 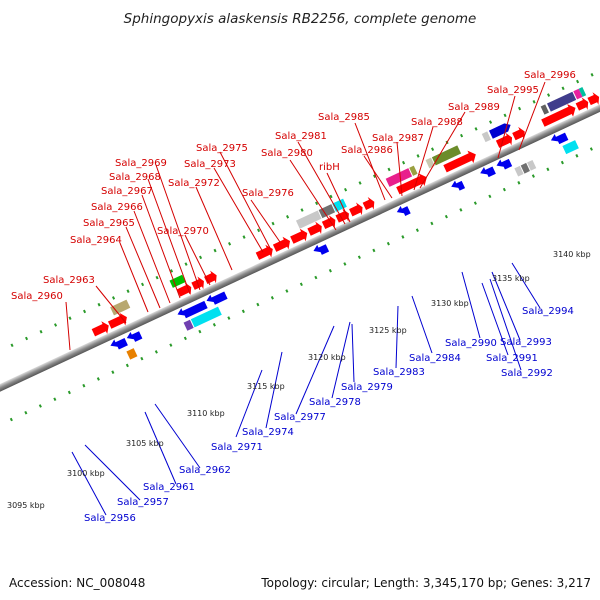 What do you see at coordinates (499, 131) in the screenshot?
I see `feature-arrow` at bounding box center [499, 131].